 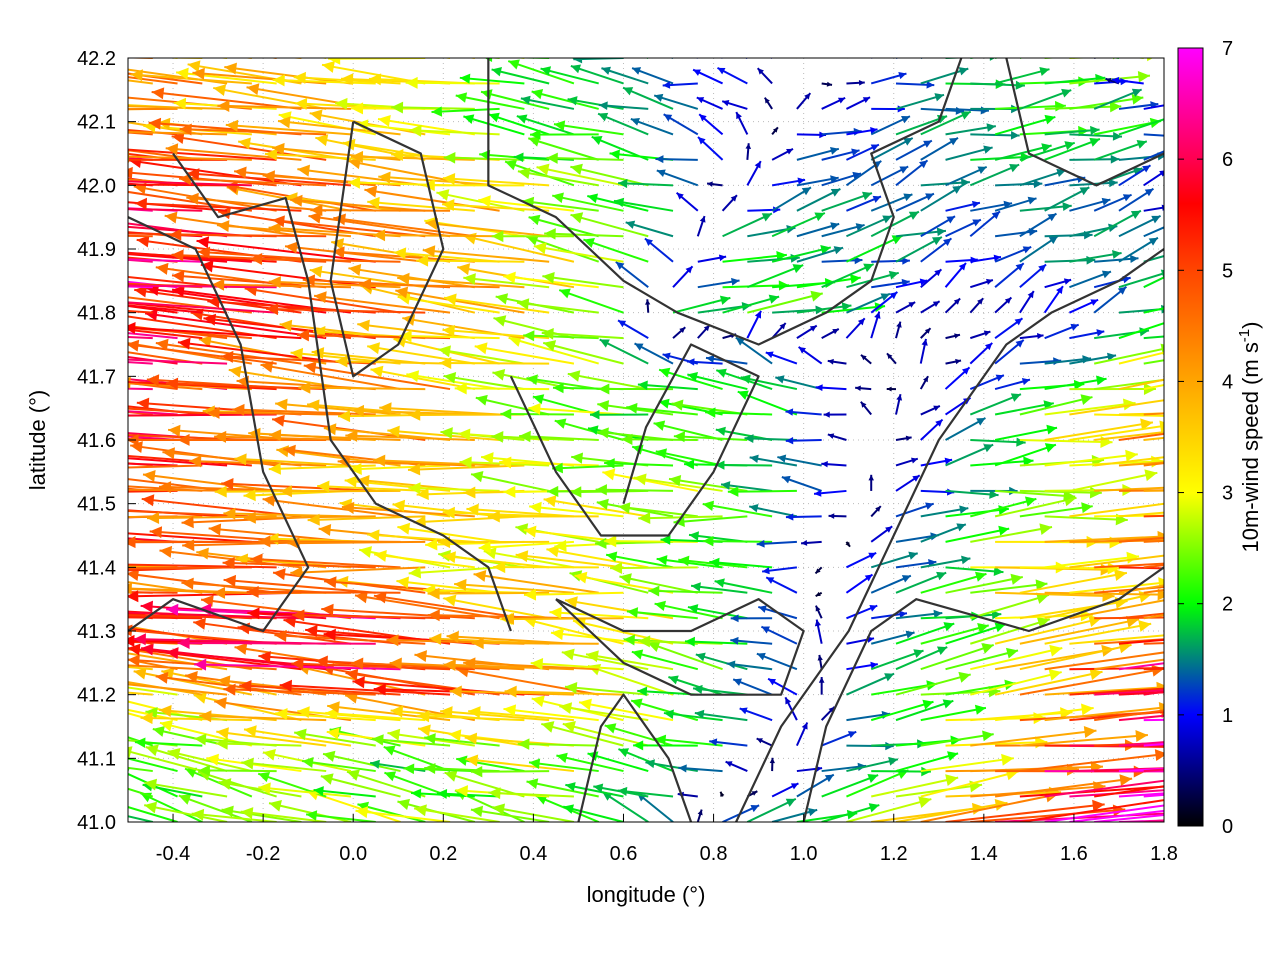 What do you see at coordinates (1227, 49) in the screenshot?
I see `colorbar-tick-label: 7` at bounding box center [1227, 49].